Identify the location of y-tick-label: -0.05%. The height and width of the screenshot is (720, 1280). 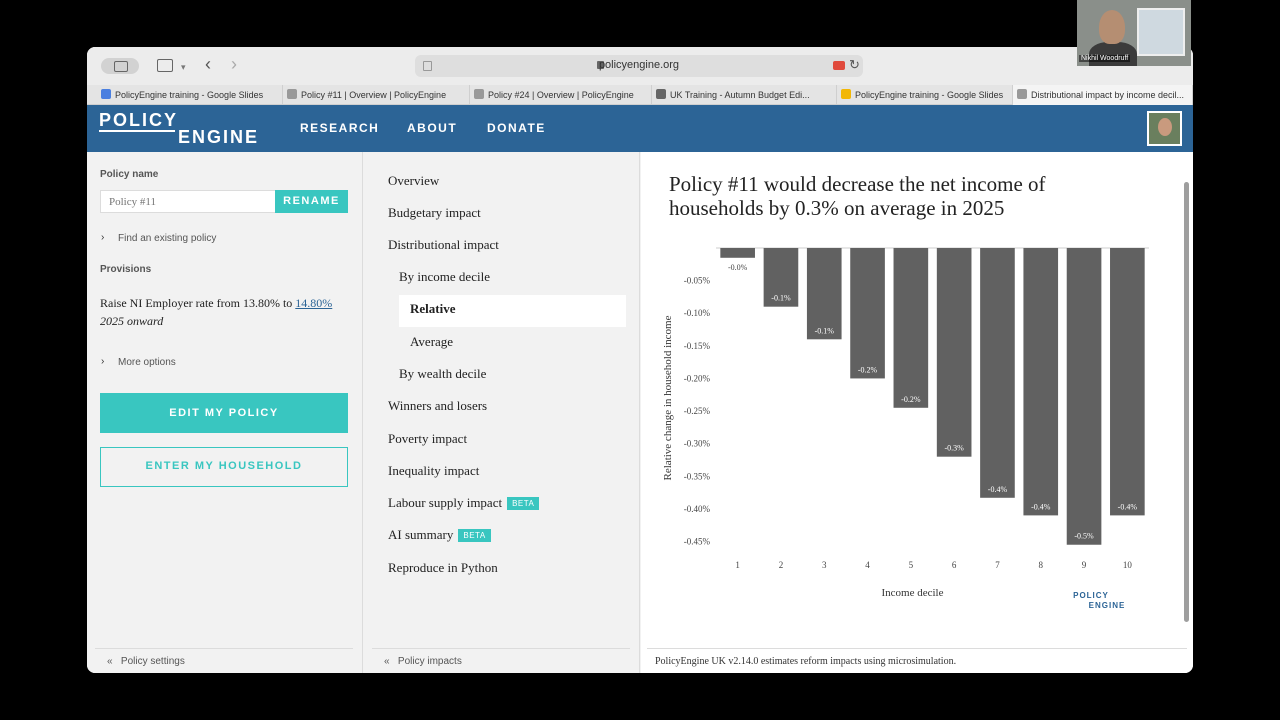
(697, 281).